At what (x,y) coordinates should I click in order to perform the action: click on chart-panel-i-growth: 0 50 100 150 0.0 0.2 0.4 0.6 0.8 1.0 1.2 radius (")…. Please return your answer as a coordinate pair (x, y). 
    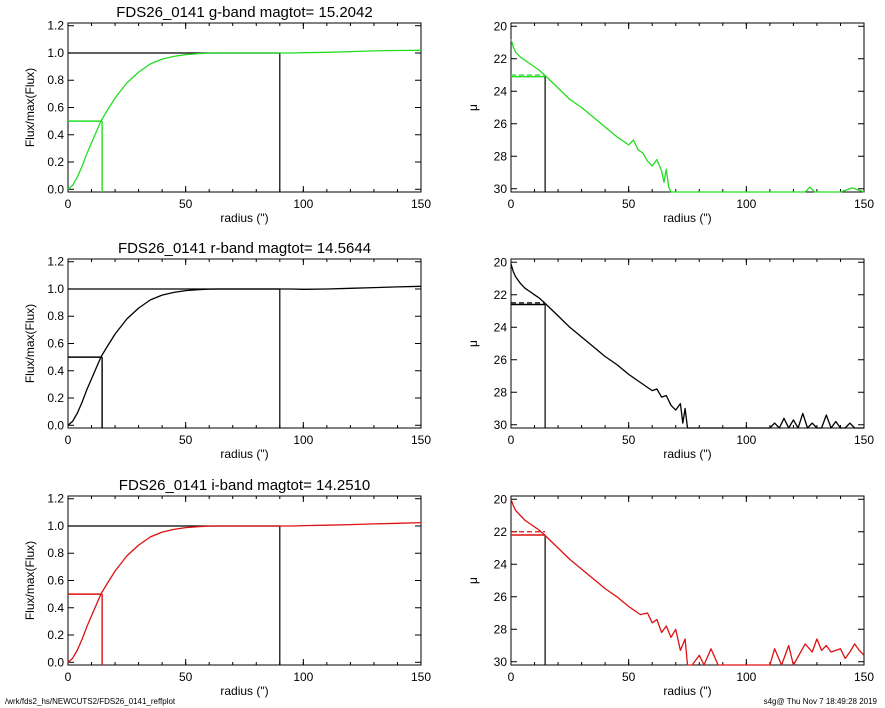
    Looking at the image, I should click on (227, 587).